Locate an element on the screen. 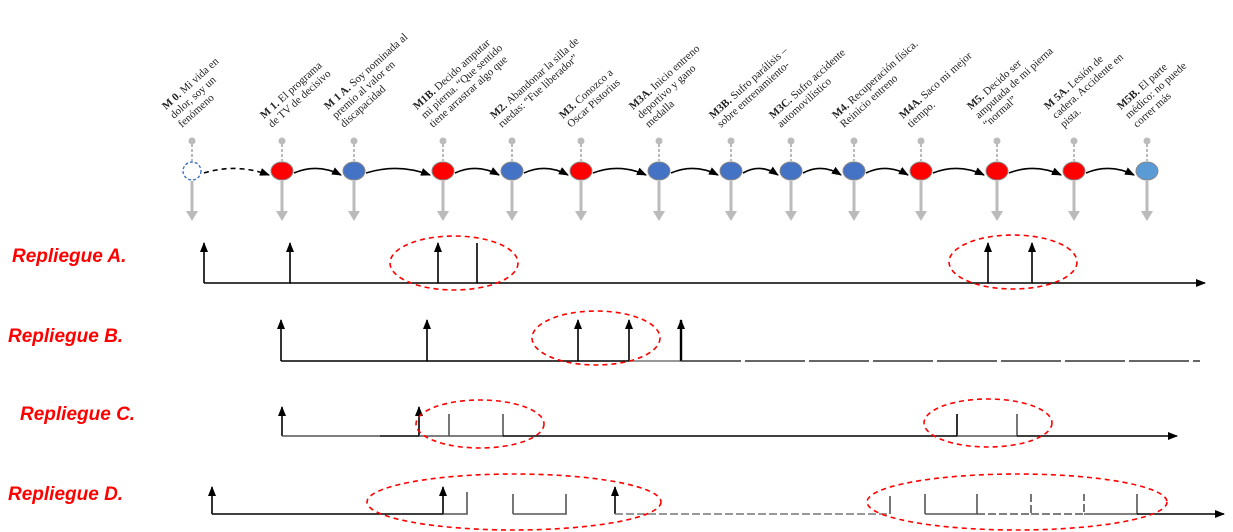 The width and height of the screenshot is (1233, 532). milestone-nodes is located at coordinates (670, 179).